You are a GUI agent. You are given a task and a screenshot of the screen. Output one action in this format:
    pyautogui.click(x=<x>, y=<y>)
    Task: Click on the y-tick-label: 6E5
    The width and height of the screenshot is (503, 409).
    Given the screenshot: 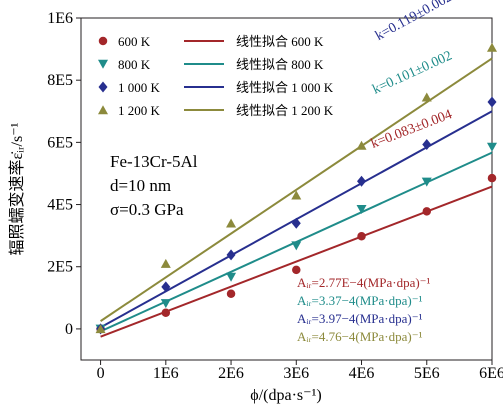 What is the action you would take?
    pyautogui.click(x=60, y=142)
    